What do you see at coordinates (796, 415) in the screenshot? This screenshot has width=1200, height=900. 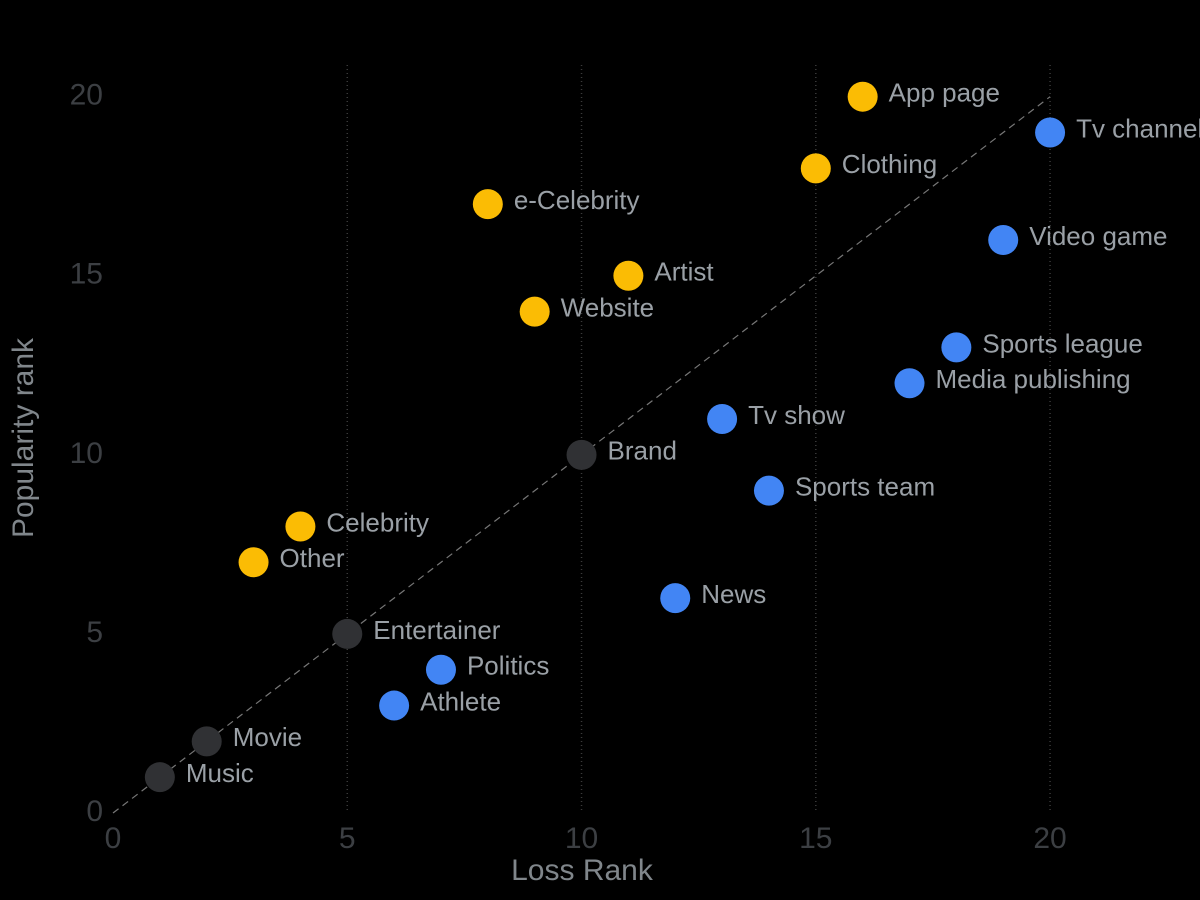 I see `point-label: Tv show` at bounding box center [796, 415].